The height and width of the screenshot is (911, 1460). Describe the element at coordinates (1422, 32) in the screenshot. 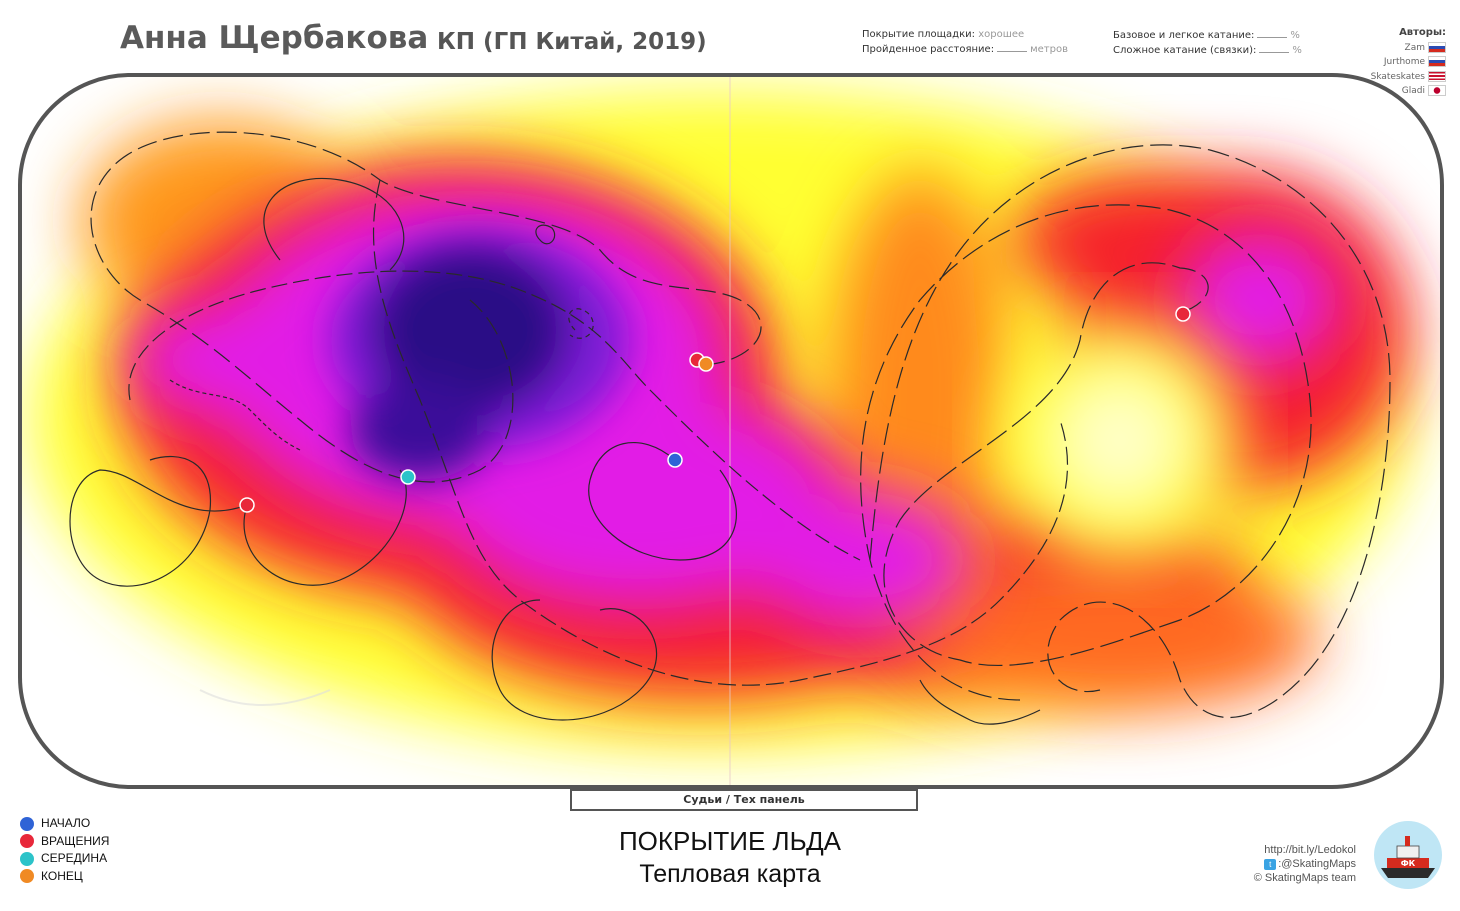

I see `authors-heading: Авторы:` at that location.